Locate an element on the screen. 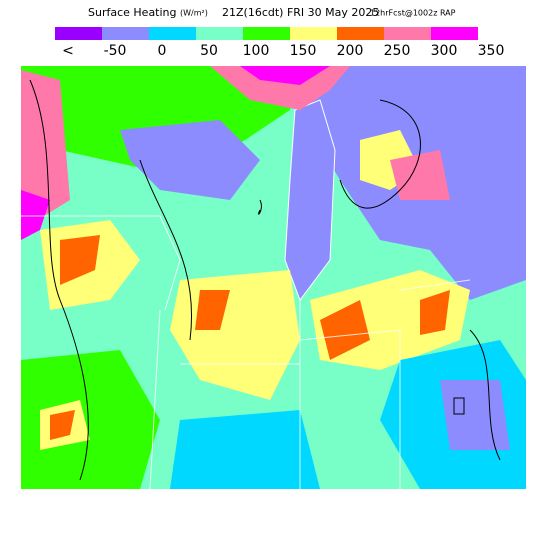  legend-label: < is located at coordinates (68, 51).